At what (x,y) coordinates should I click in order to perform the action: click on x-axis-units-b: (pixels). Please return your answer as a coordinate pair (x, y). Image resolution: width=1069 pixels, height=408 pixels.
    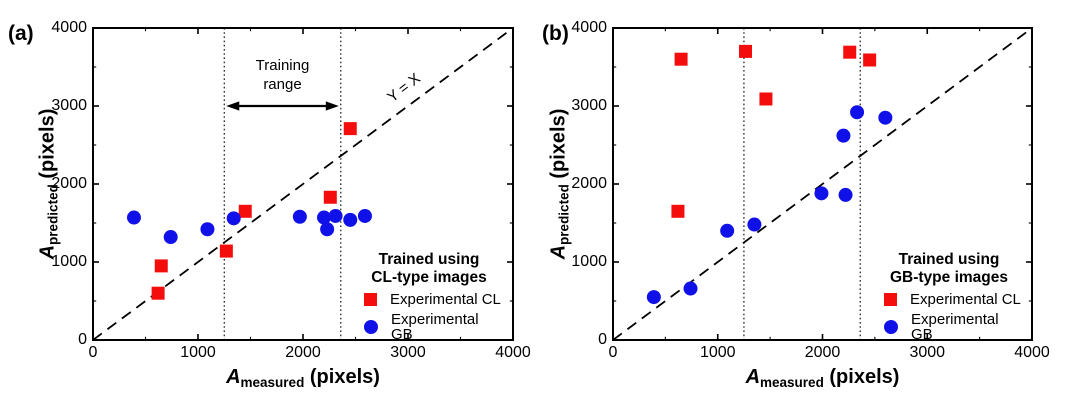
    Looking at the image, I should click on (861, 377).